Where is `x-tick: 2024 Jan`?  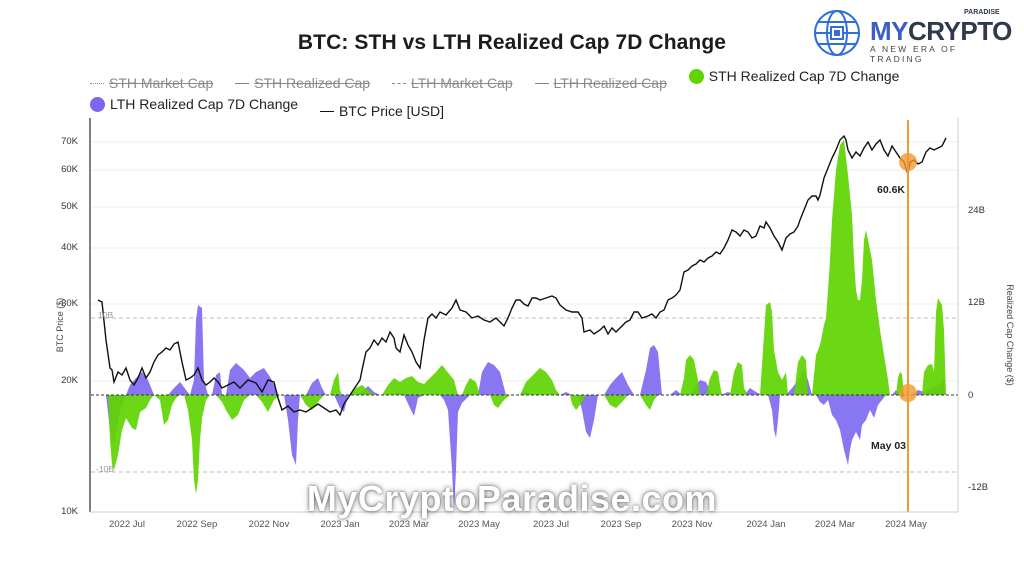 x-tick: 2024 Jan is located at coordinates (766, 524).